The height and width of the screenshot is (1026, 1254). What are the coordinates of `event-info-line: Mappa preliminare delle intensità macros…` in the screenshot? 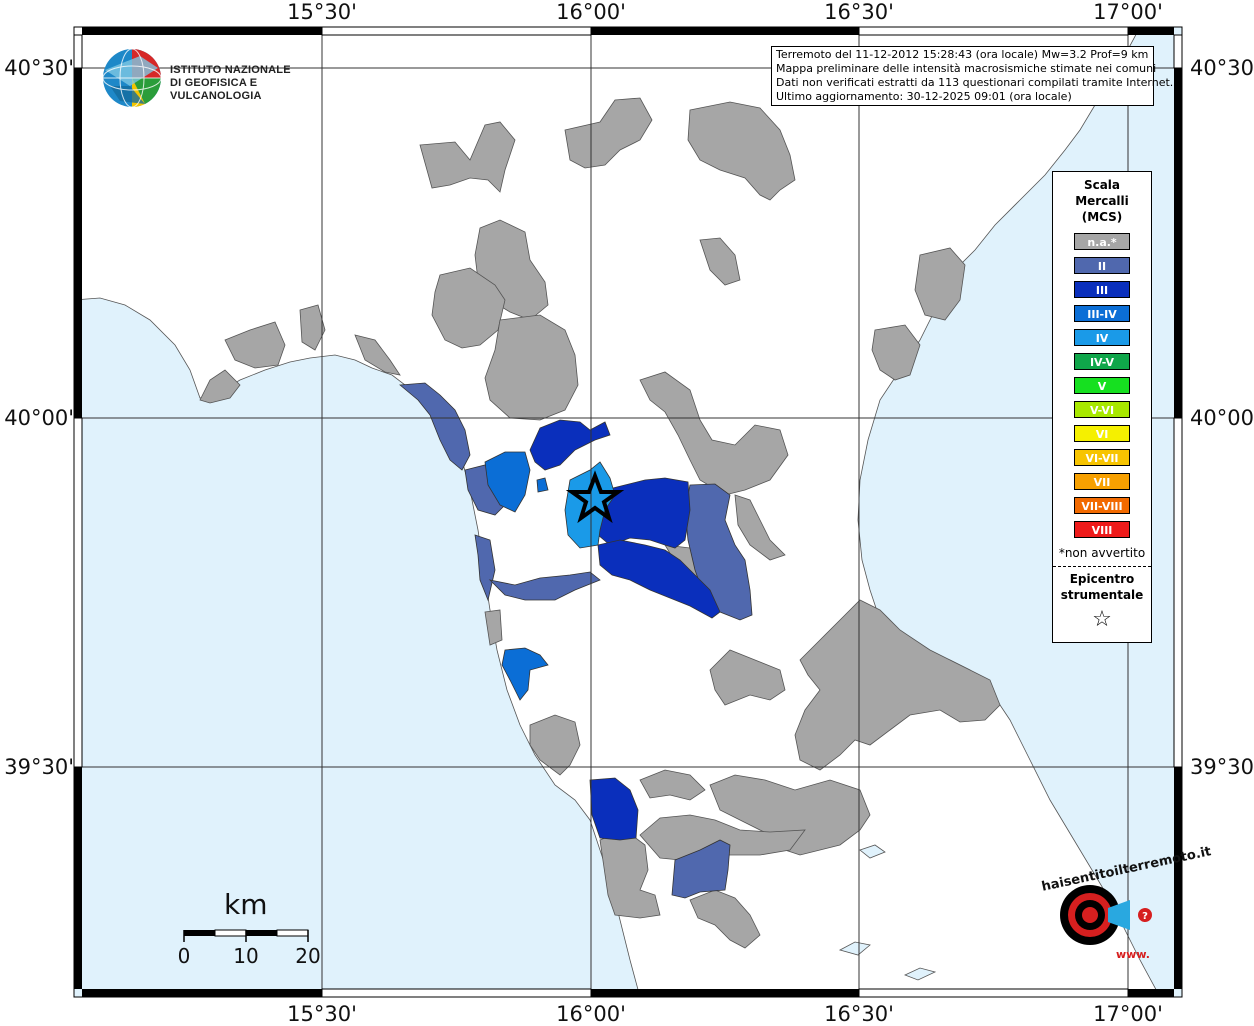 It's located at (966, 68).